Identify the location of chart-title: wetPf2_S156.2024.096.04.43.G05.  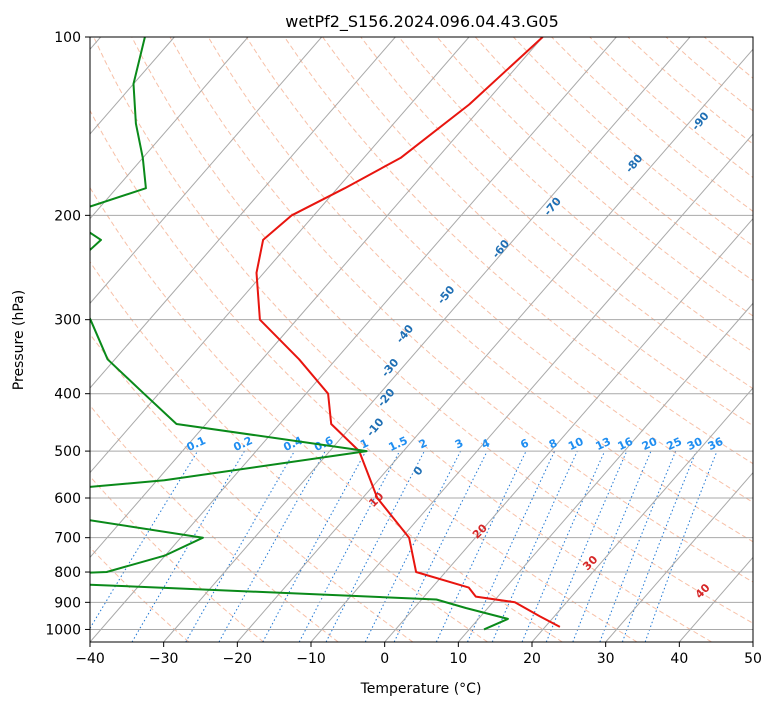
(422, 22).